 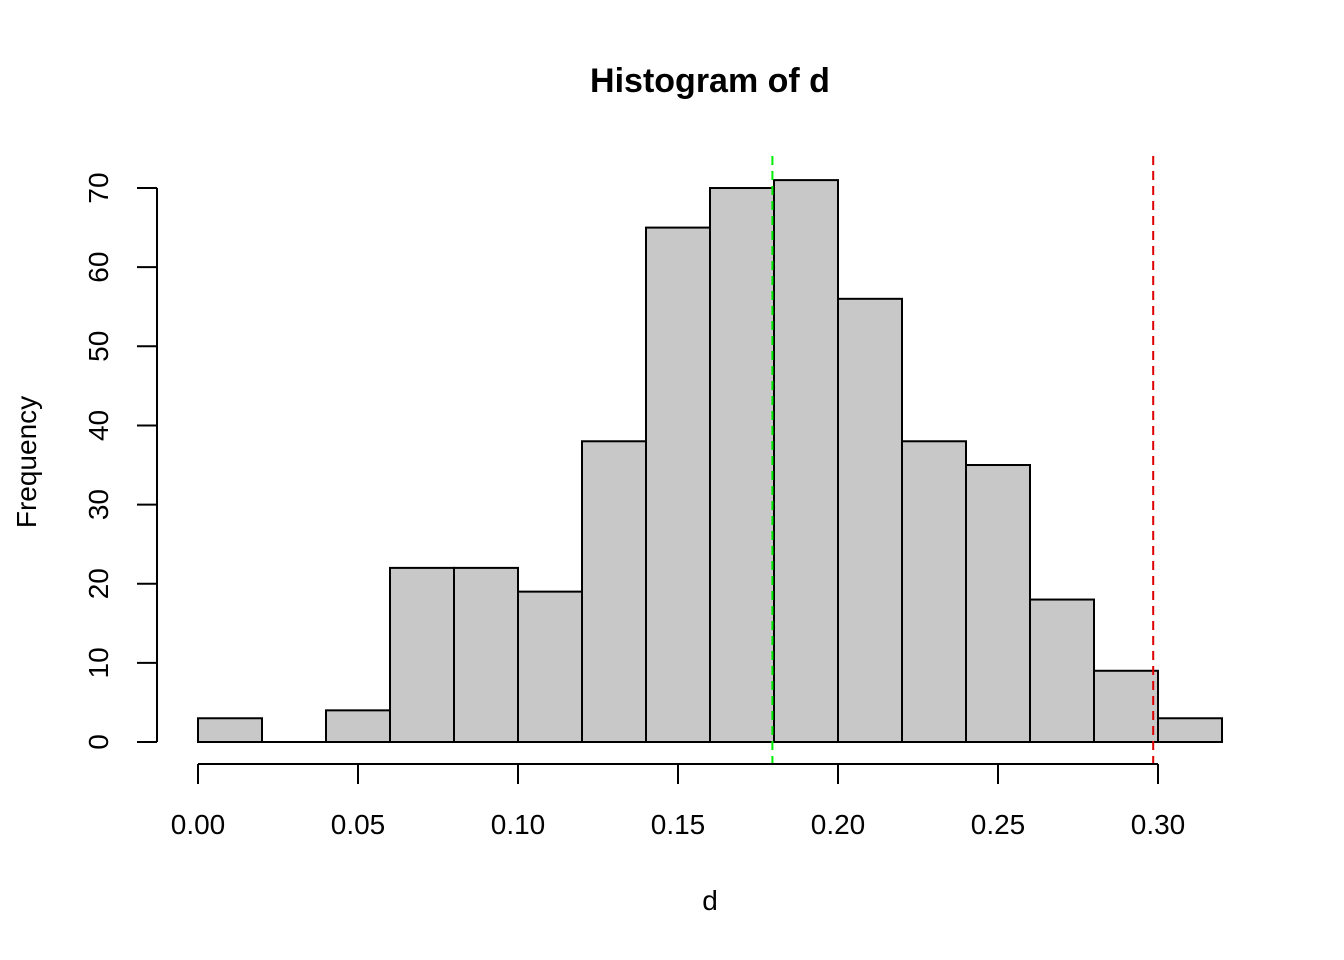 I want to click on y-tick-label: 60, so click(x=98, y=267).